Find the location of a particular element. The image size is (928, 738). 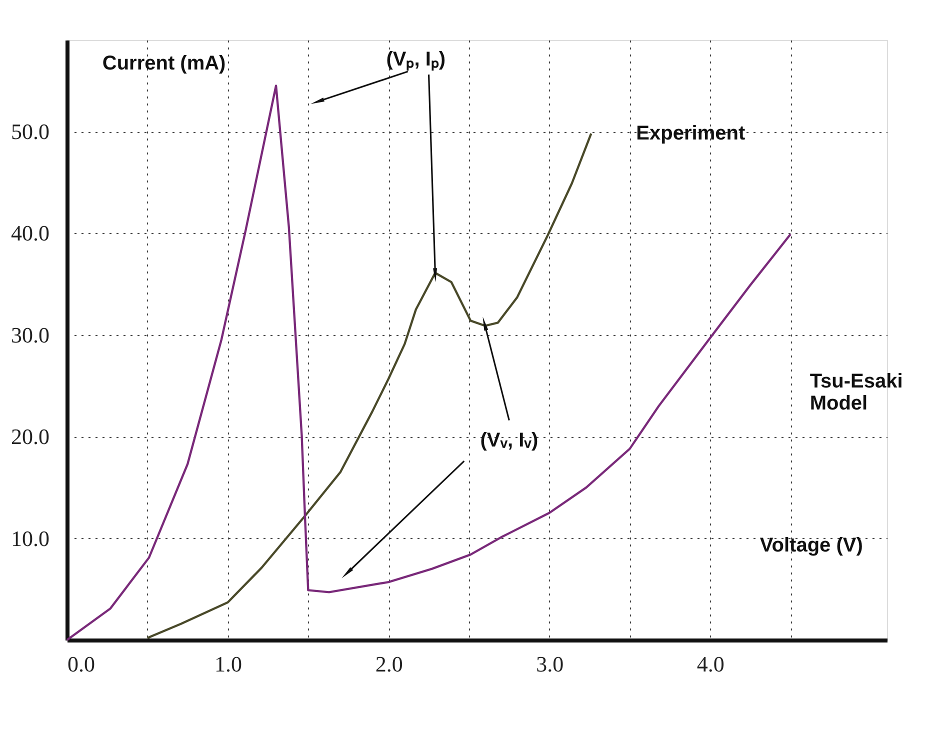

x-axis-title: Voltage (V) is located at coordinates (811, 545).